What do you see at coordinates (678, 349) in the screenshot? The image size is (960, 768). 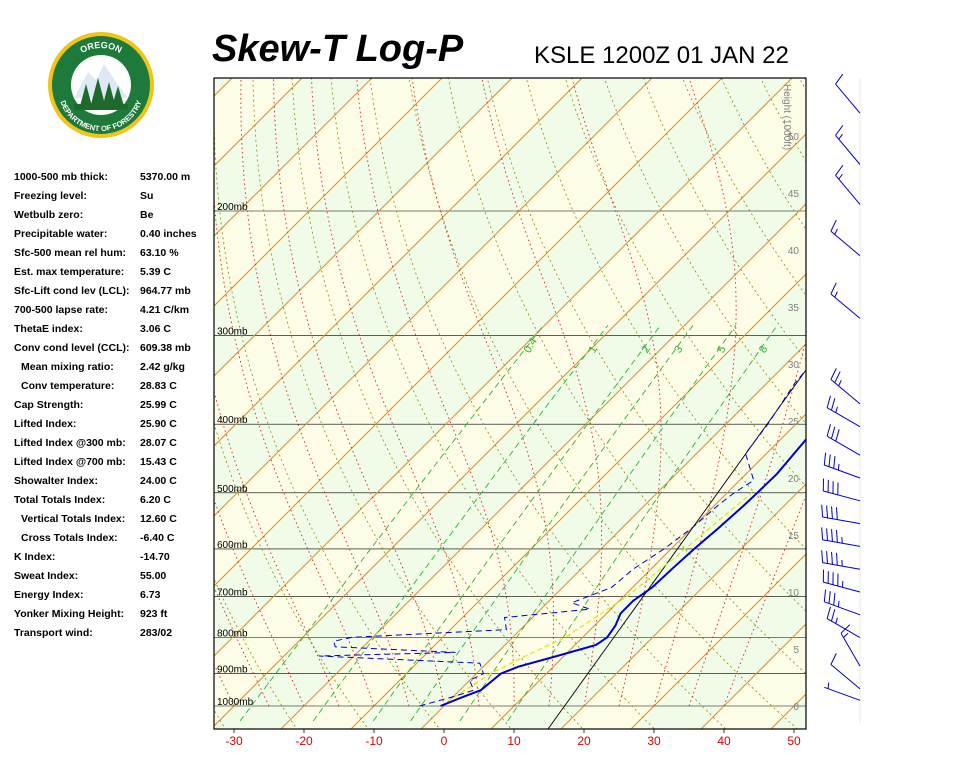 I see `mixing-ratio-label: 3` at bounding box center [678, 349].